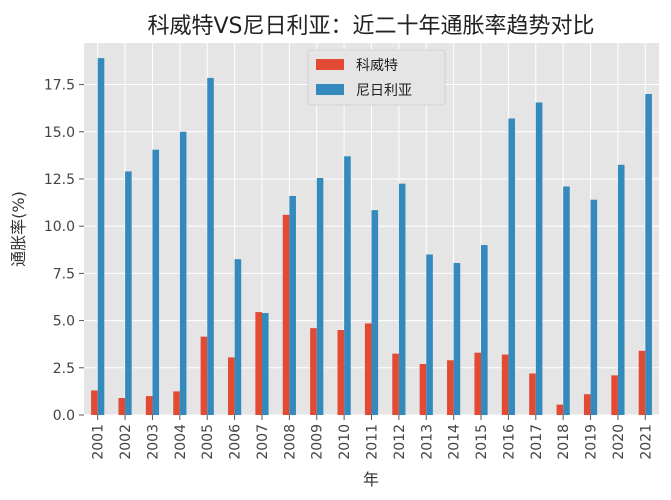 This screenshot has height=500, width=671. Describe the element at coordinates (263, 442) in the screenshot. I see `x-tick-label: 2007` at that location.